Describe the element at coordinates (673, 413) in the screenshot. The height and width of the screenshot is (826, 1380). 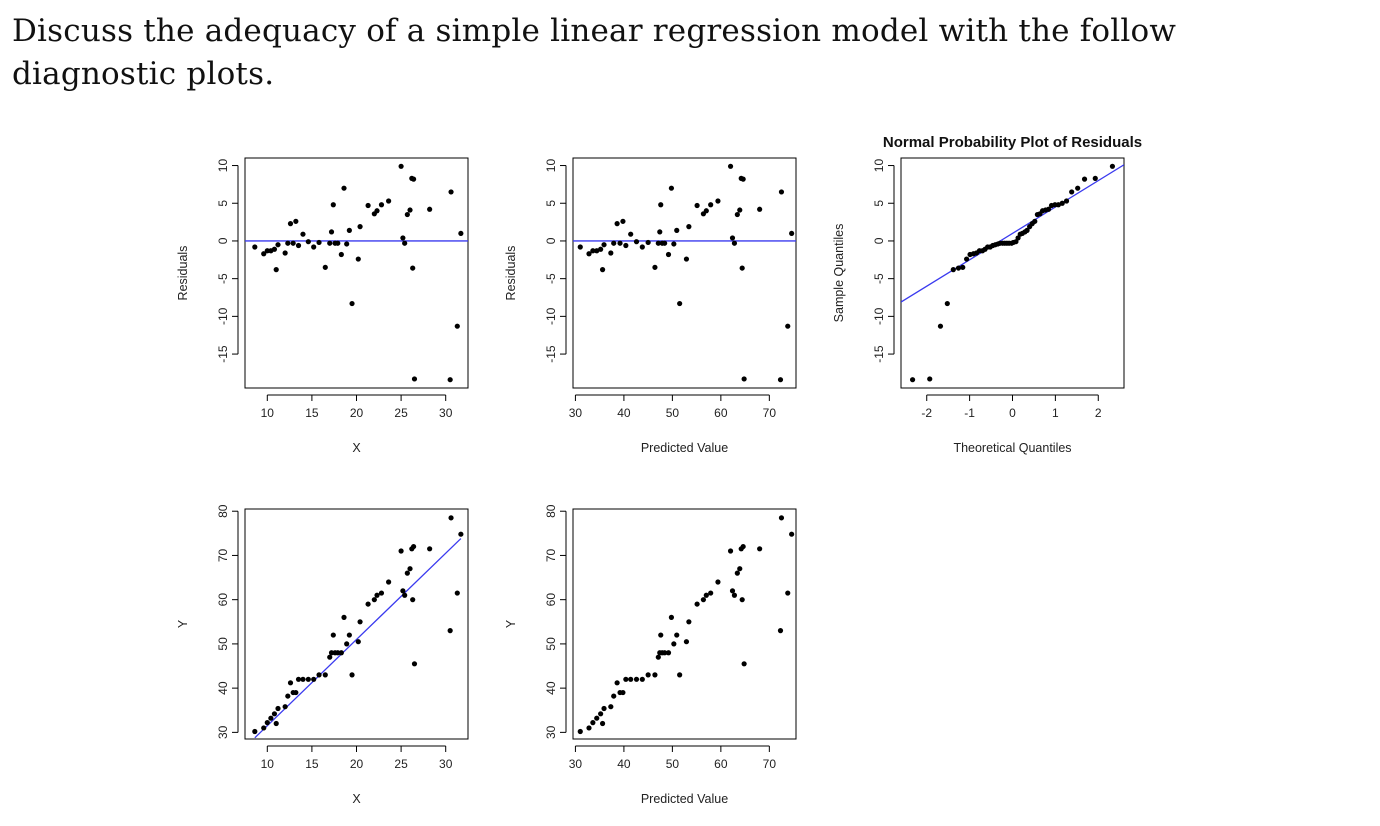
I see `x-tick-label: 50` at that location.